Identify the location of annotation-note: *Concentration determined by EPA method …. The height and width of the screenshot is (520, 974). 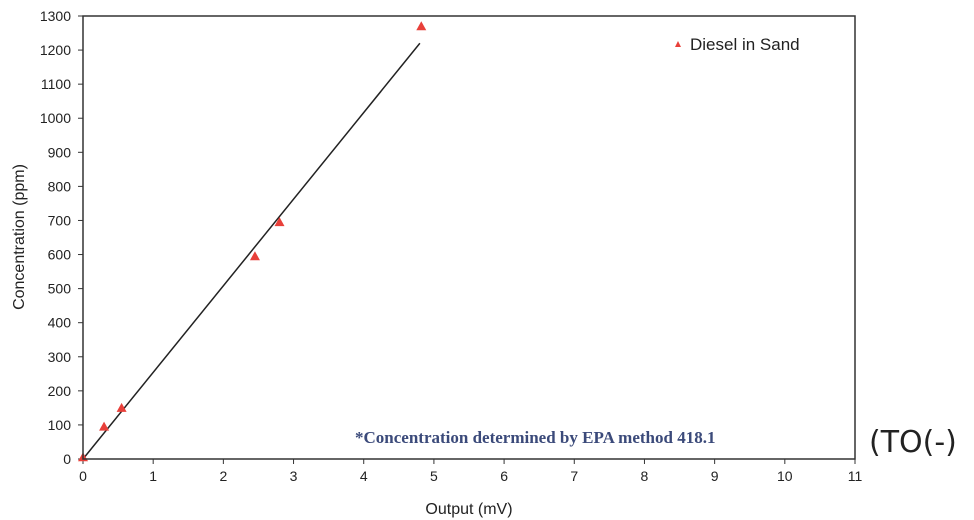
(535, 437).